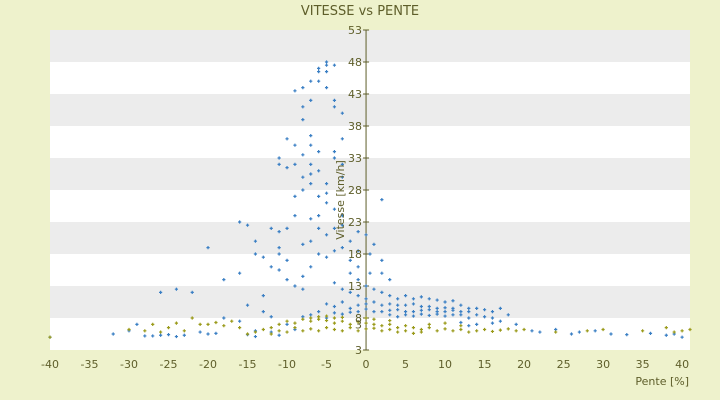  What do you see at coordinates (366, 190) in the screenshot?
I see `y-axis` at bounding box center [366, 190].